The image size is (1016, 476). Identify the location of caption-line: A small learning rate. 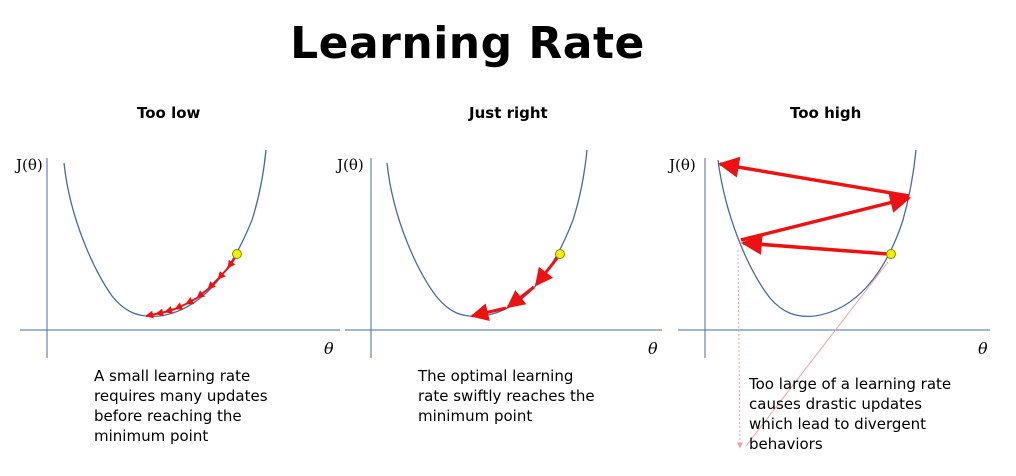
(172, 376).